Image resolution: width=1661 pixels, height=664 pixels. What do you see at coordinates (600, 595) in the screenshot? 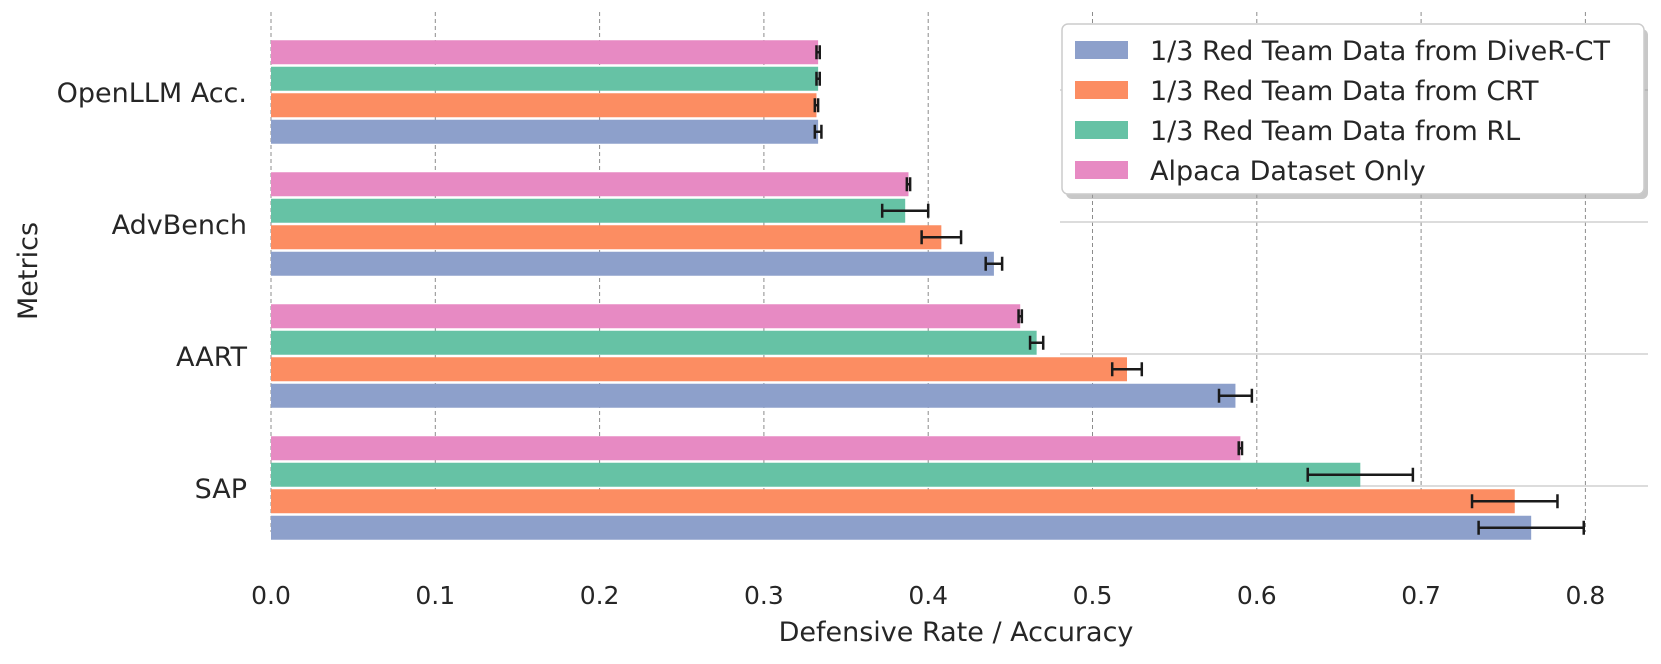
I see `x-tick-label: 0.2` at bounding box center [600, 595].